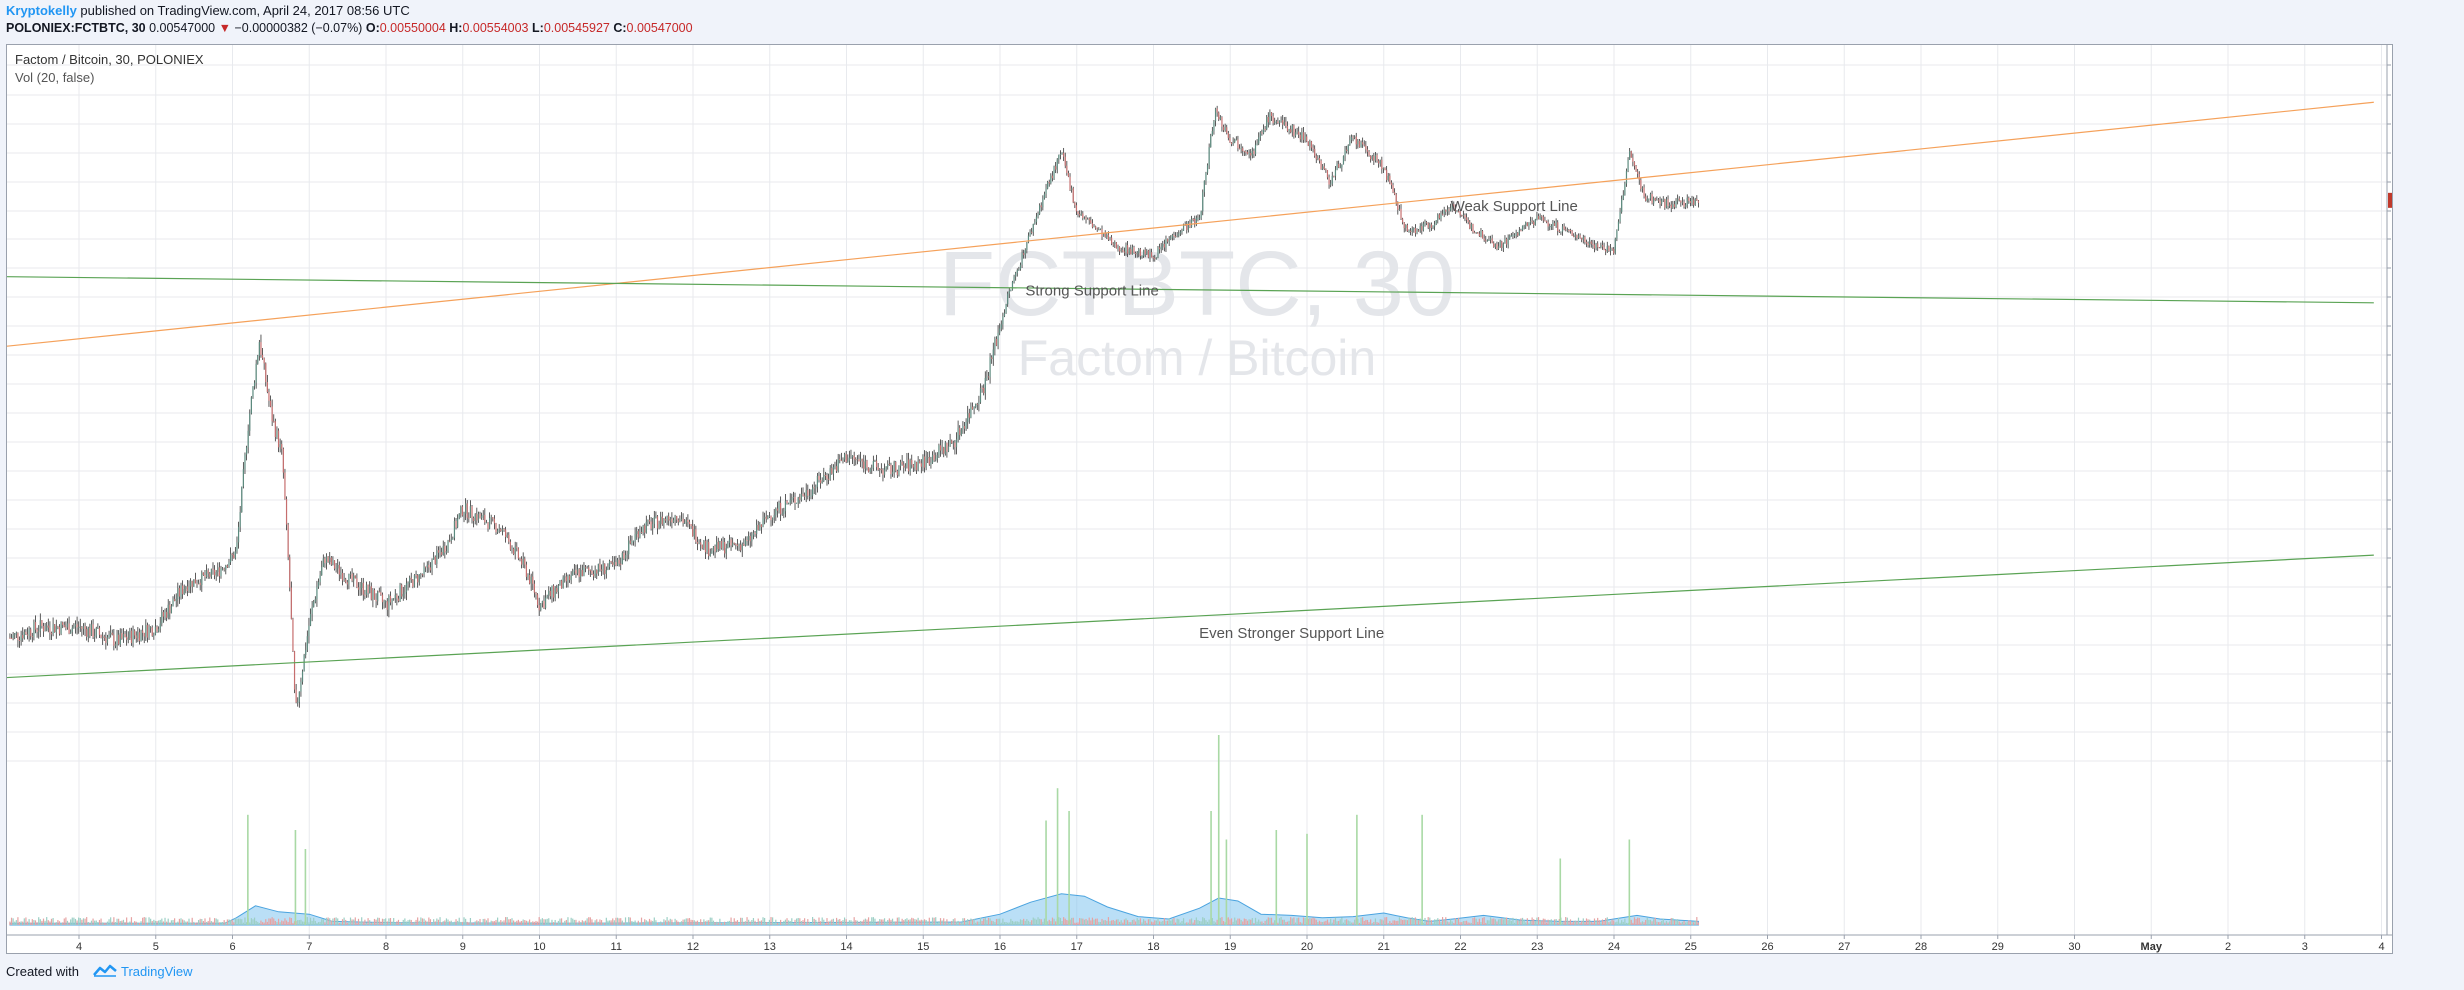 The image size is (2464, 990). What do you see at coordinates (55, 77) in the screenshot?
I see `volume-legend: Vol (20, false)` at bounding box center [55, 77].